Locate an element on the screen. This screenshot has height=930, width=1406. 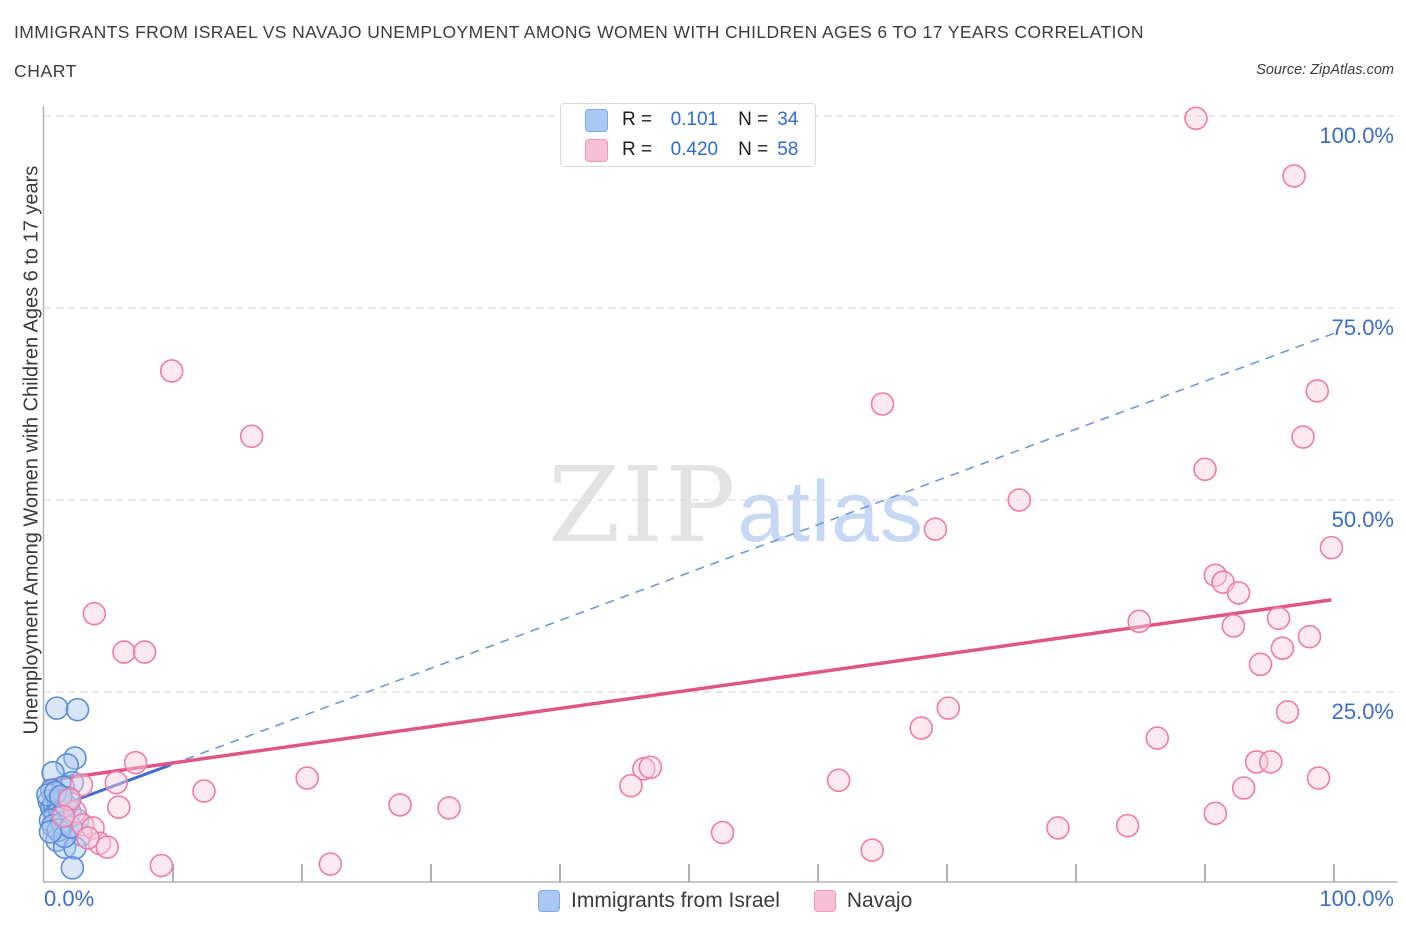
x-tick-label-100: 100.0% is located at coordinates (1356, 898).